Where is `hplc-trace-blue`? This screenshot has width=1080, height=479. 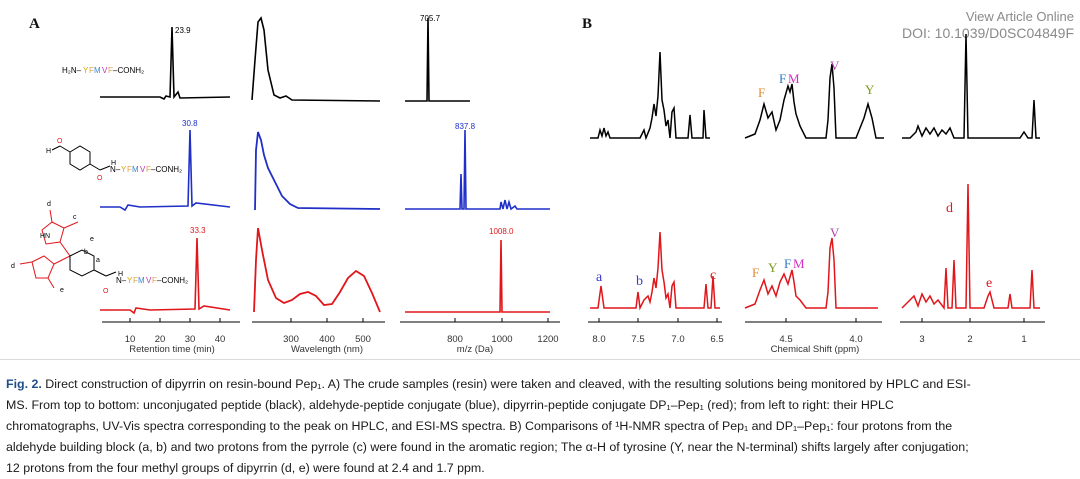
hplc-trace-blue is located at coordinates (165, 170).